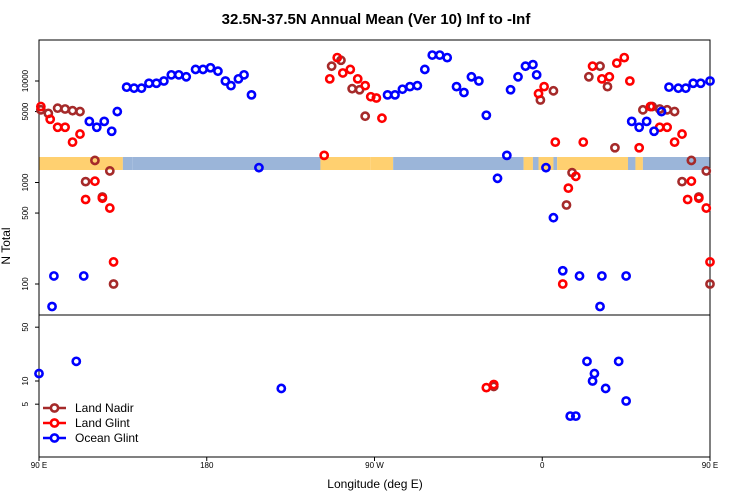 Image resolution: width=750 pixels, height=500 pixels. What do you see at coordinates (54, 423) in the screenshot?
I see `legend-marker-land-glint` at bounding box center [54, 423].